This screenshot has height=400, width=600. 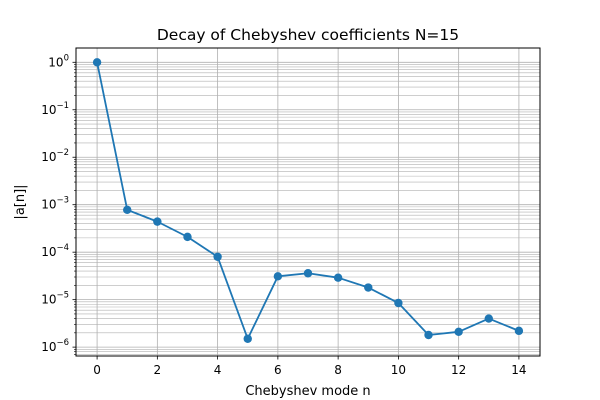 I want to click on x-tick-label: 8, so click(x=338, y=370).